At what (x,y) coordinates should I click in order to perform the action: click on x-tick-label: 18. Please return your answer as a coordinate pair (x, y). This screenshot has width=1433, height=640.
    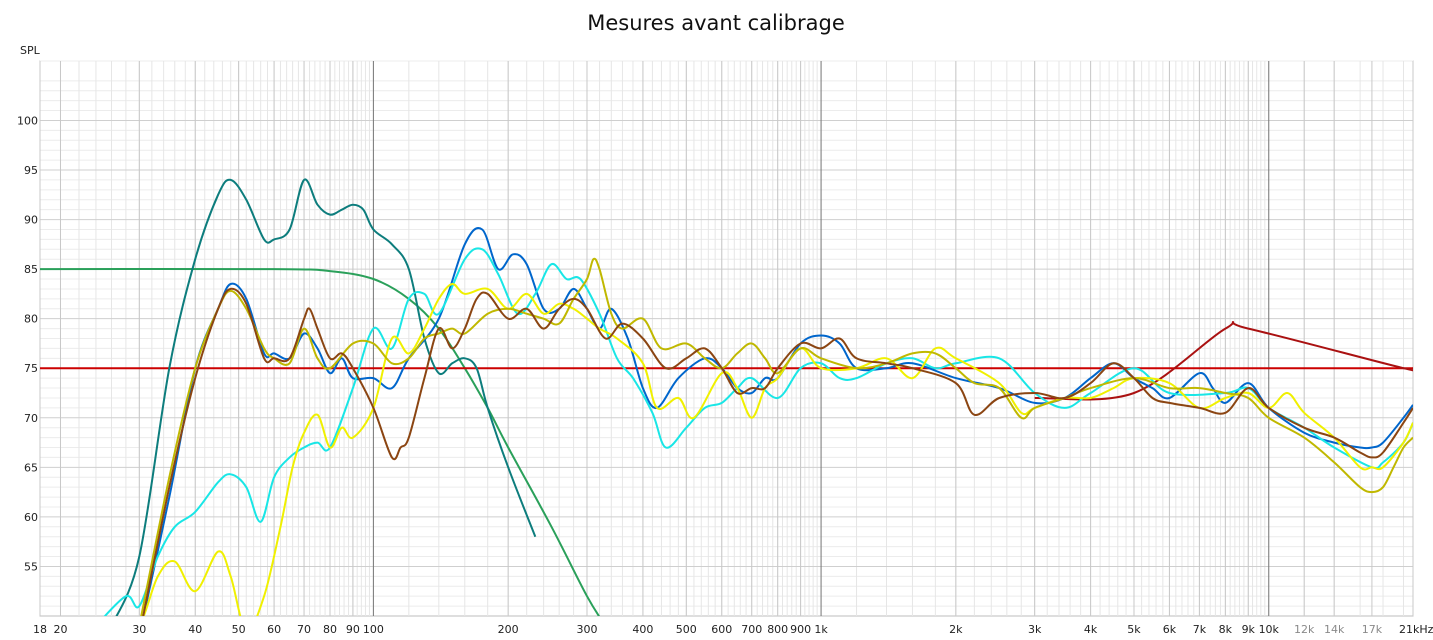
    Looking at the image, I should click on (40, 629).